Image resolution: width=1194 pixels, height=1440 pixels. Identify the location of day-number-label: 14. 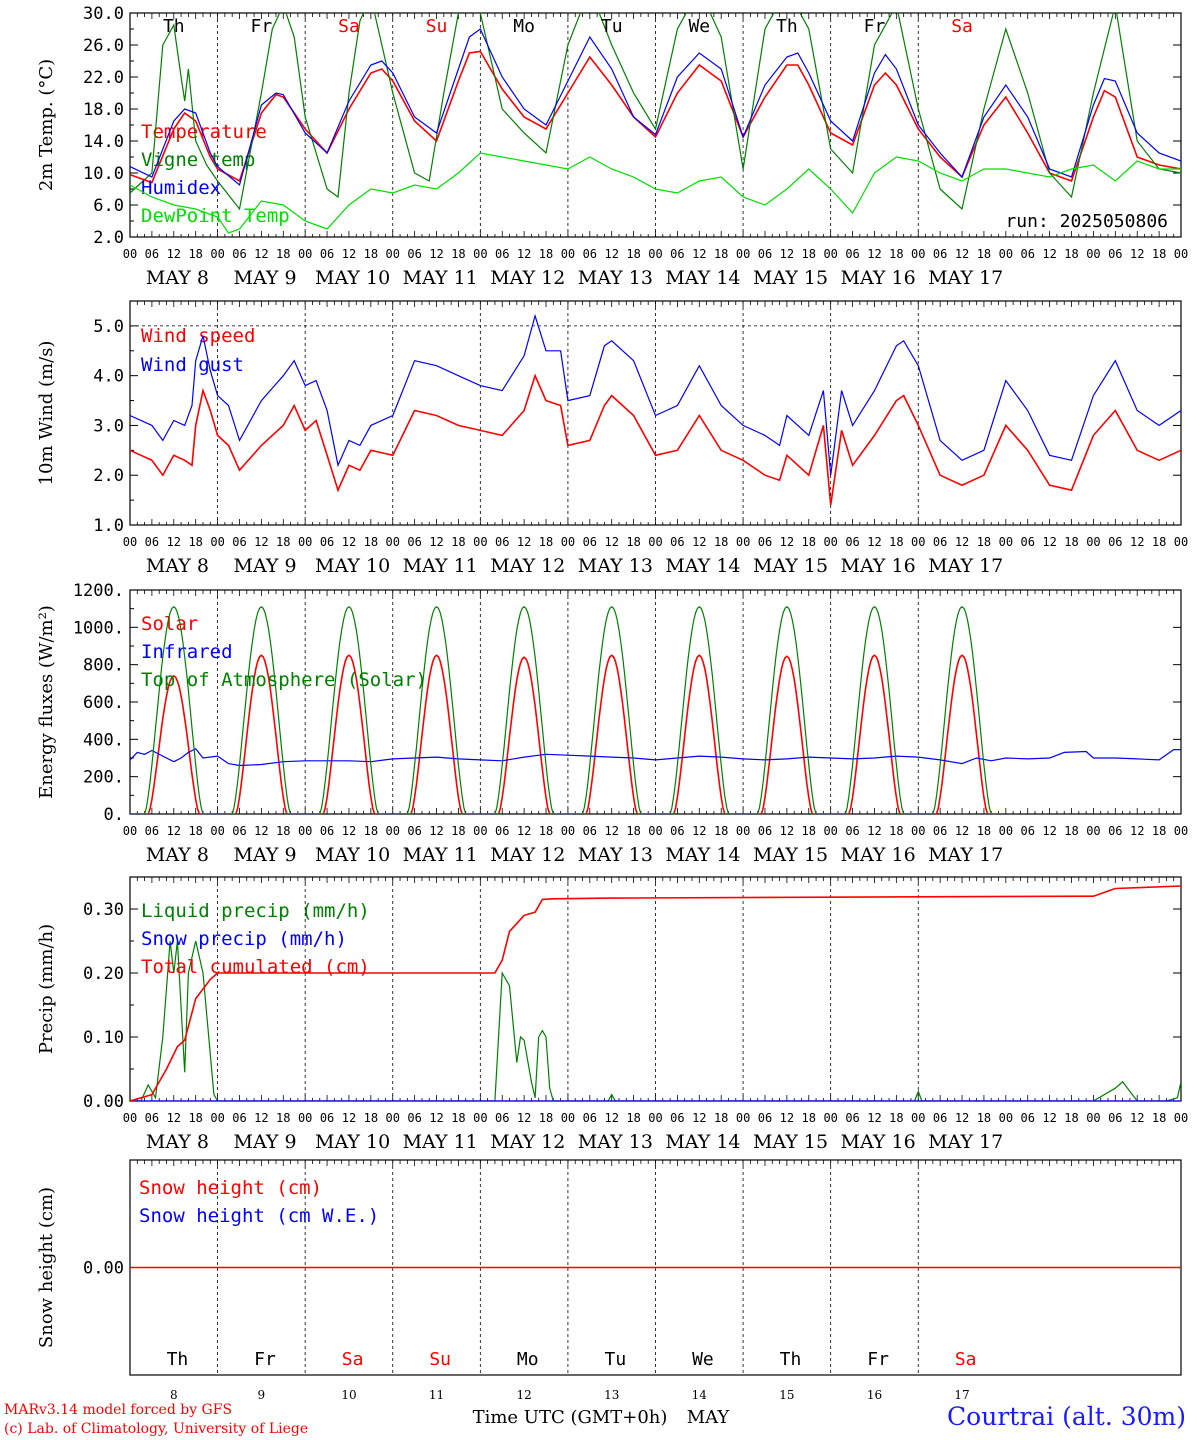
(700, 1395).